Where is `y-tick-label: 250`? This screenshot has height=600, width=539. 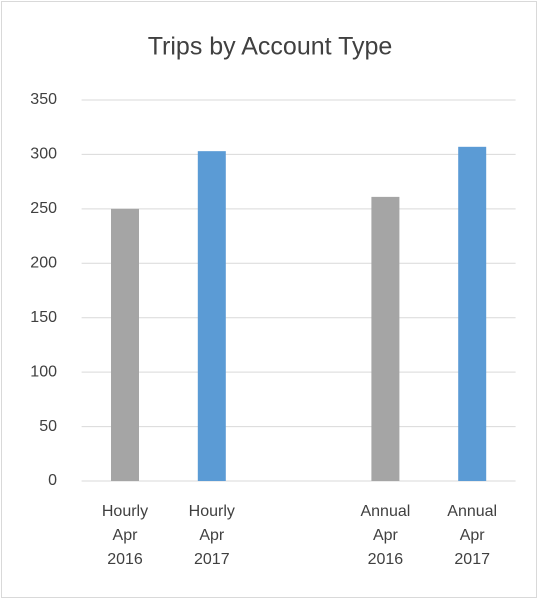 y-tick-label: 250 is located at coordinates (43, 208).